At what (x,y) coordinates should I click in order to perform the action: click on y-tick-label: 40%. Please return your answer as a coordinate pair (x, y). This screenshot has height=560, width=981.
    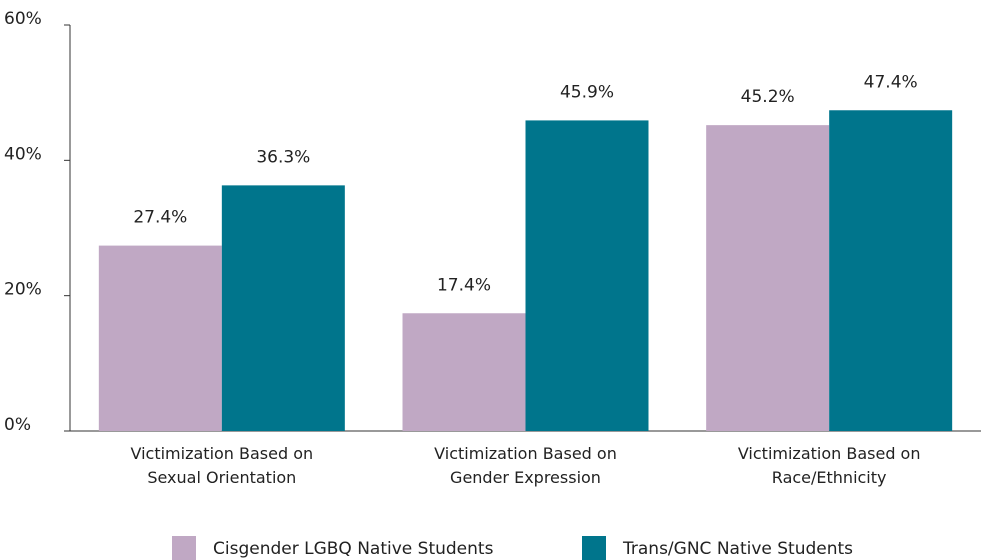
    Looking at the image, I should click on (23, 154).